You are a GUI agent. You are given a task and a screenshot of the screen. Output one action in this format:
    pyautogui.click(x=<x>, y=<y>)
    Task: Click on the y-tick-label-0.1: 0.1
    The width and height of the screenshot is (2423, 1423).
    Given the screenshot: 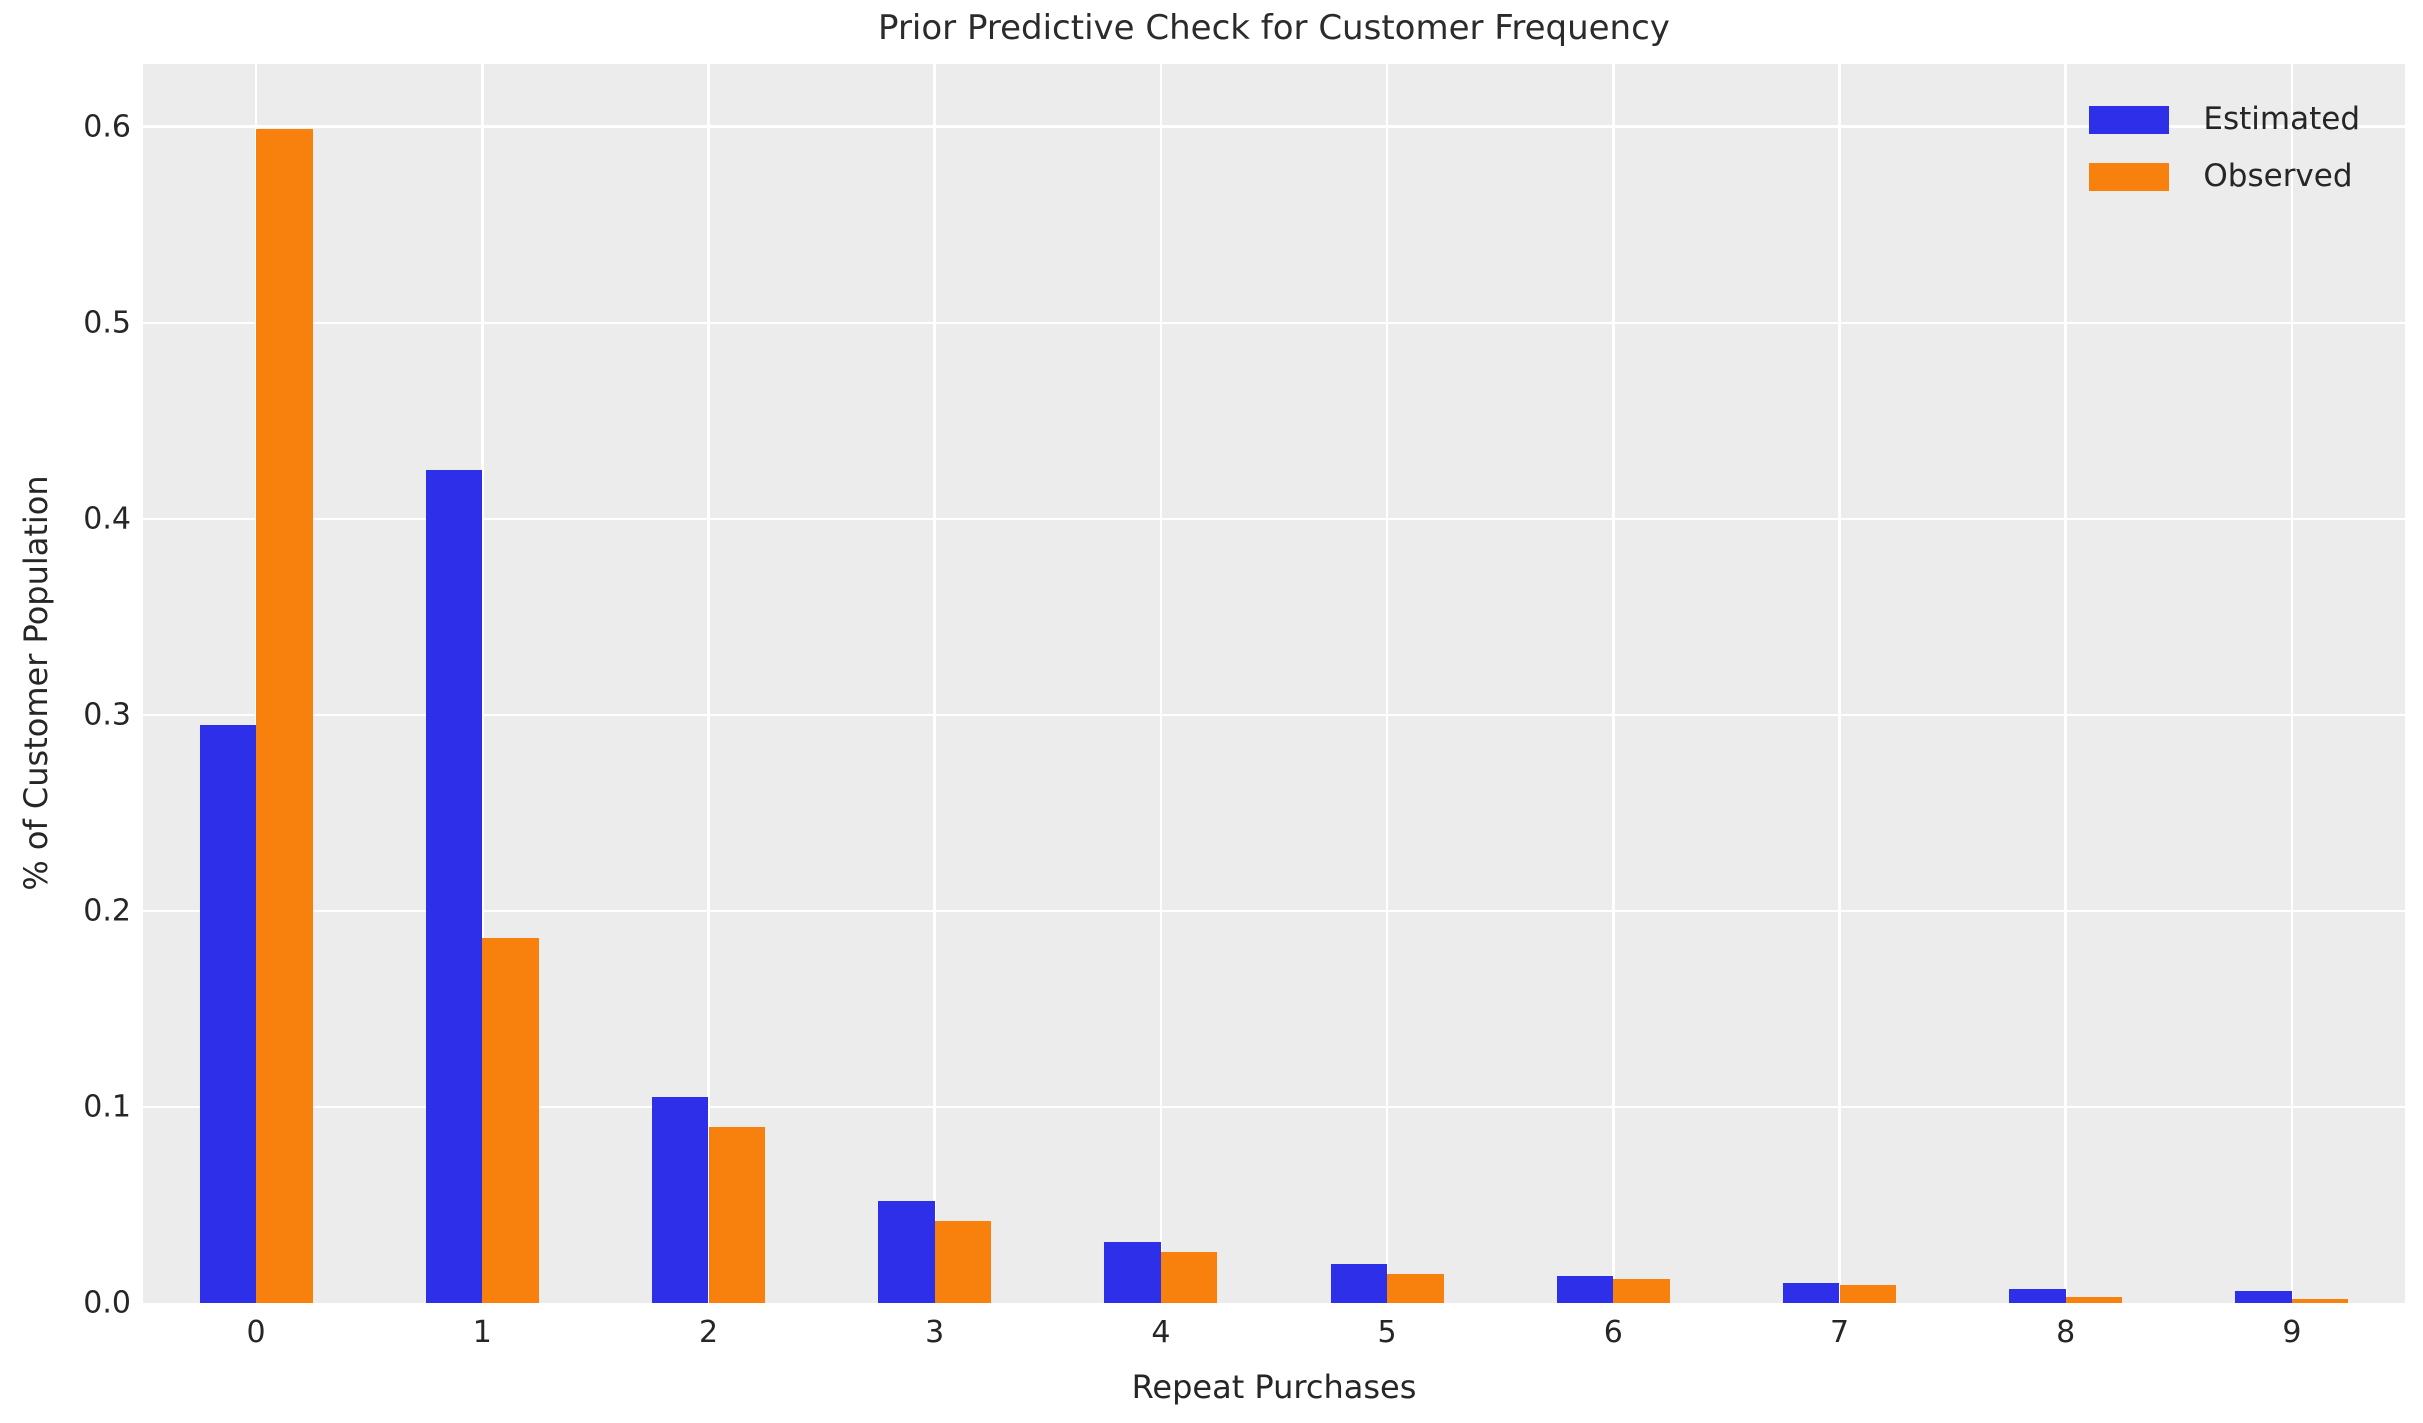 What is the action you would take?
    pyautogui.click(x=107, y=1107)
    